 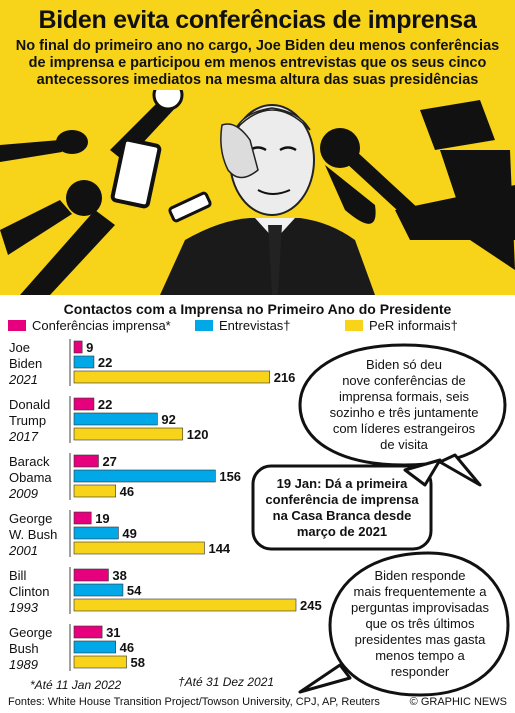 I want to click on president-name: Donald, so click(x=30, y=404).